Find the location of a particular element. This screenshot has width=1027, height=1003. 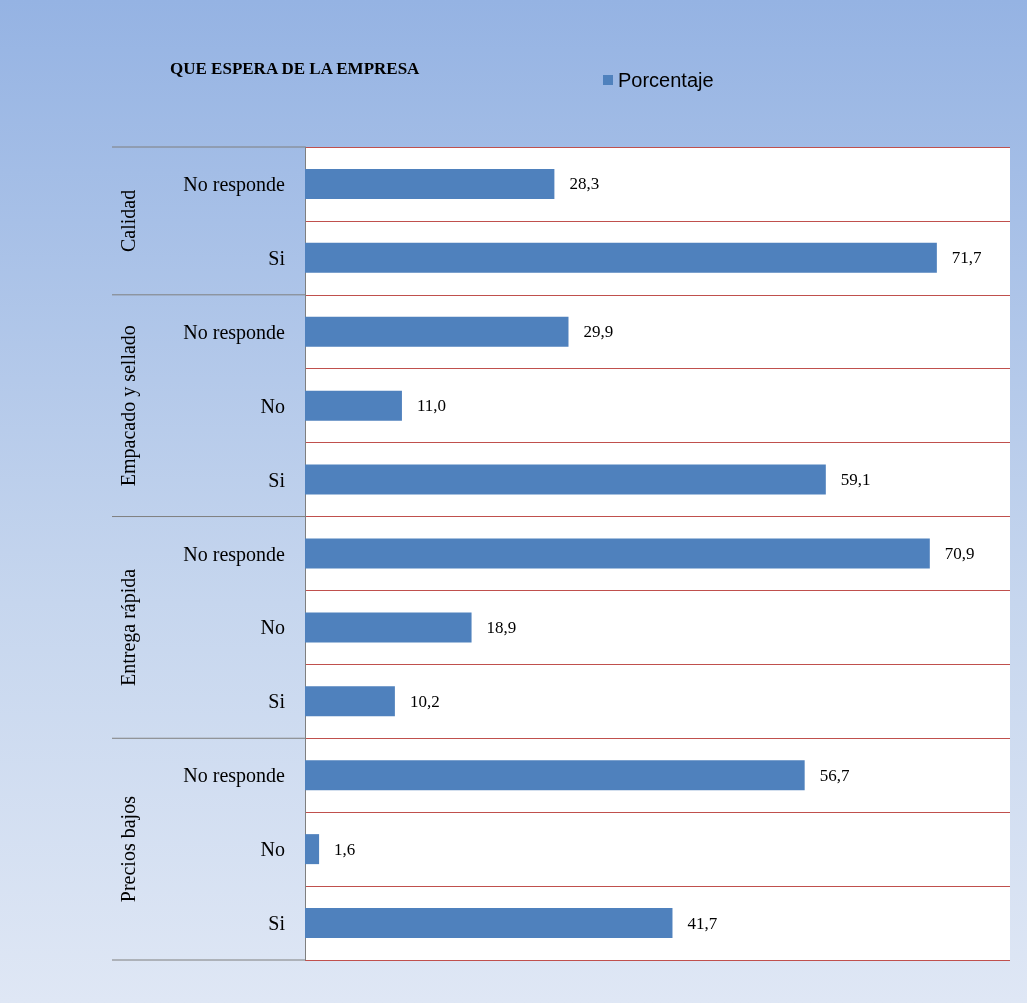

data-label: 28,3 is located at coordinates (584, 184).